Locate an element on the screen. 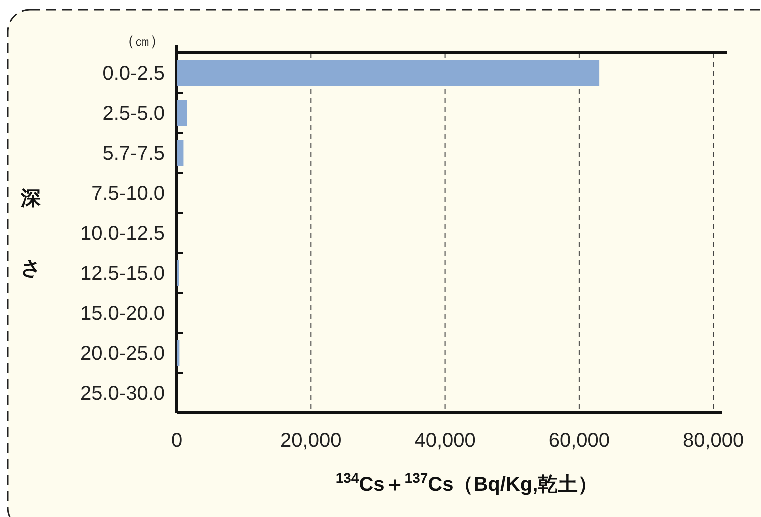  x-tick-label: 60,000 is located at coordinates (579, 441).